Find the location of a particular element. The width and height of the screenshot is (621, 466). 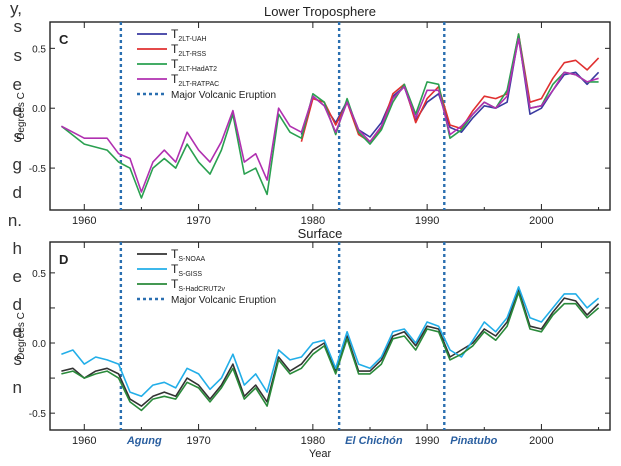

volcano-label: Pinatubo is located at coordinates (473, 441).